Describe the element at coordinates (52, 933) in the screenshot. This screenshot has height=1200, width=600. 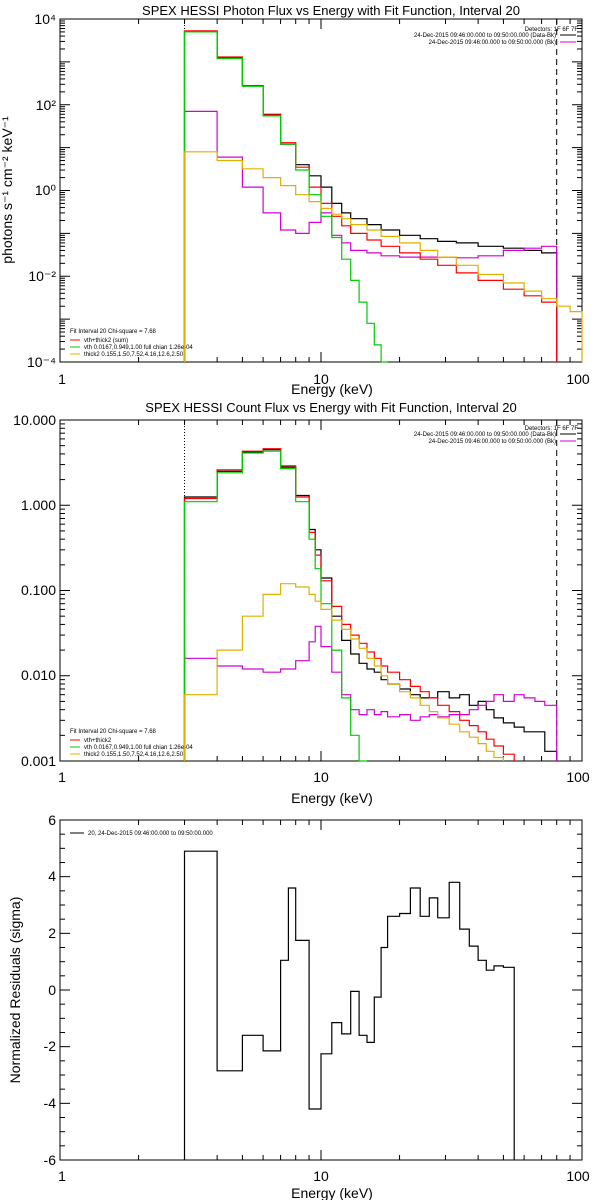
I see `y-tick-label: 2` at that location.